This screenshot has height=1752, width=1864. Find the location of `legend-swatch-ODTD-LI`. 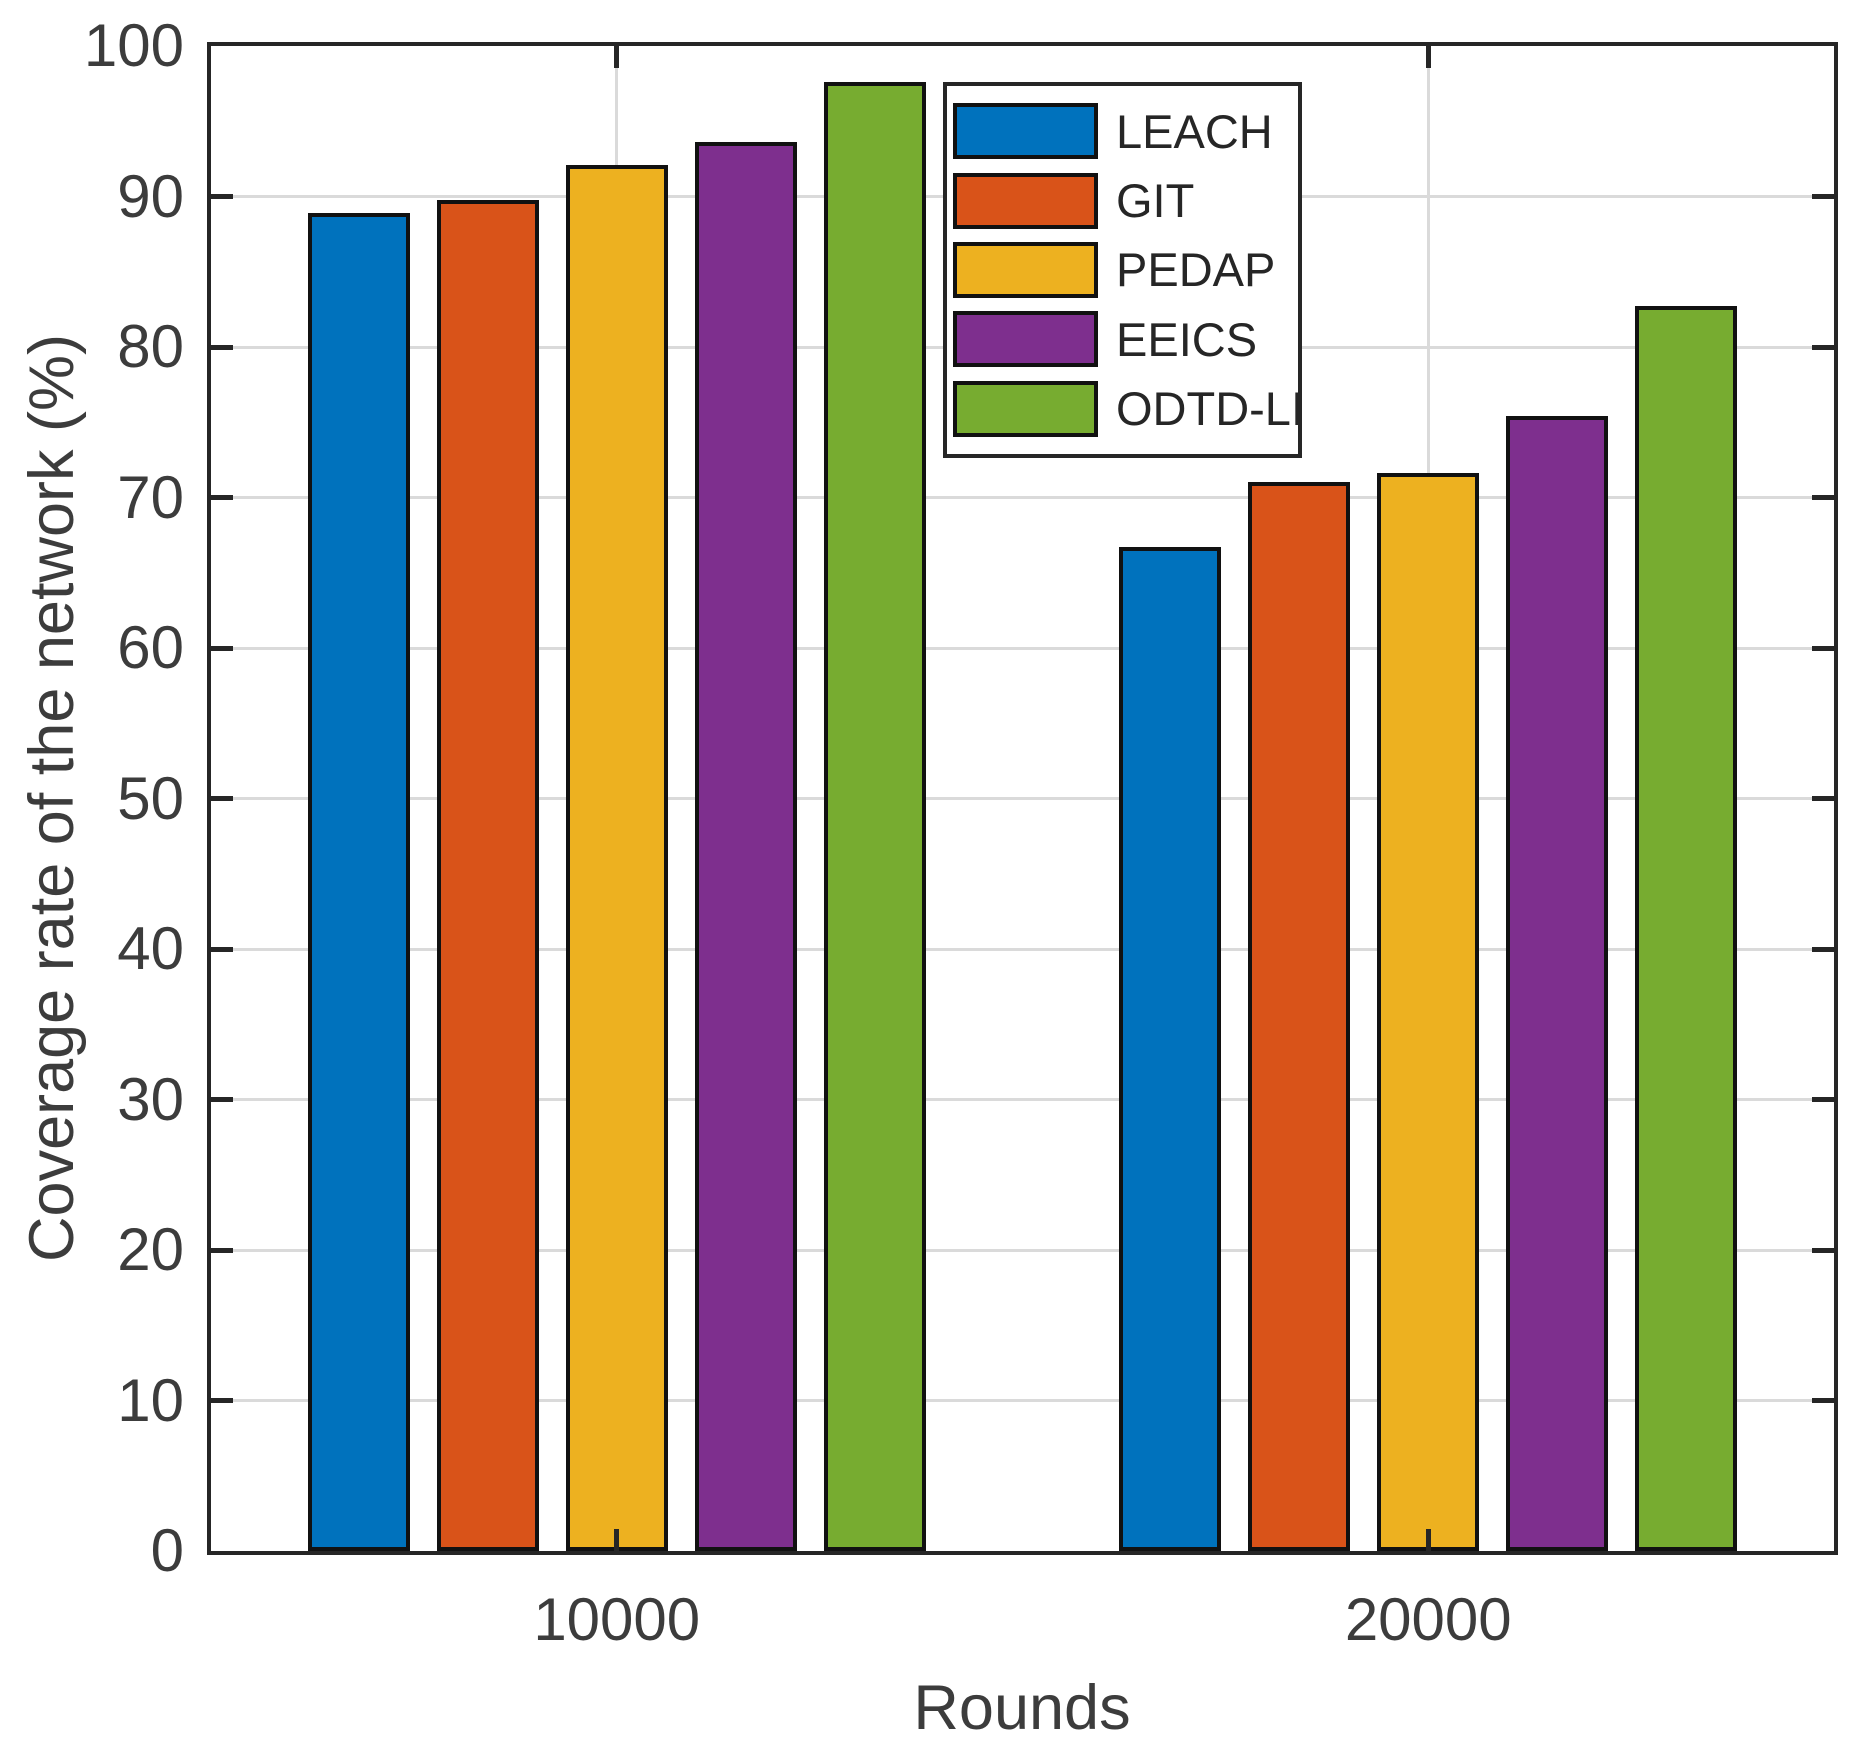

legend-swatch-ODTD-LI is located at coordinates (1025, 408).